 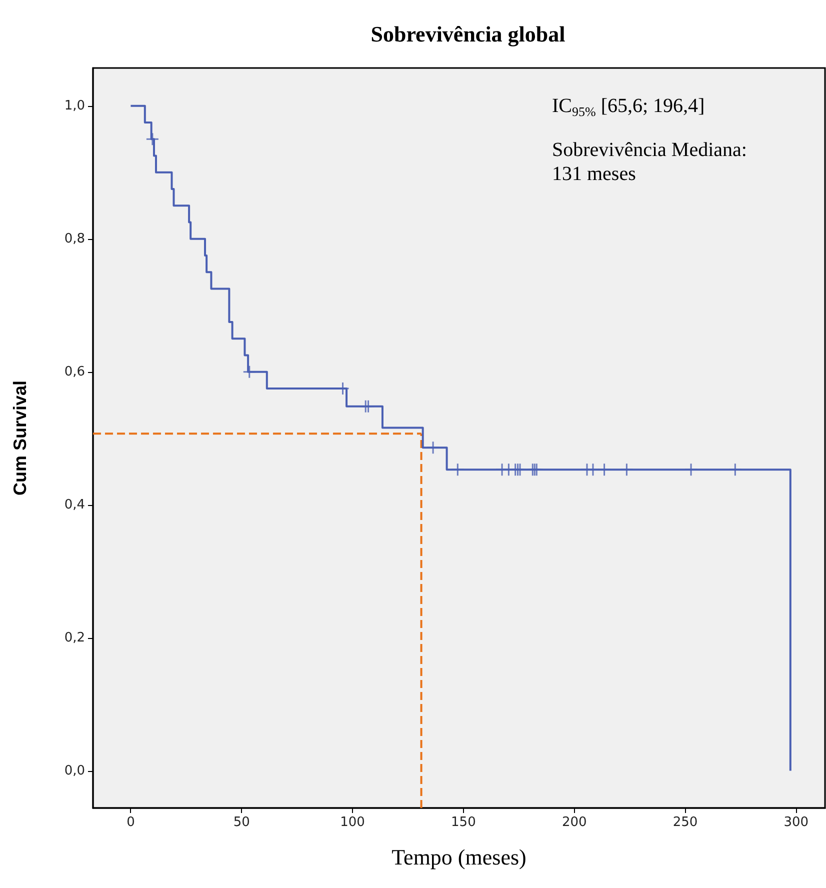 I want to click on x-axis-title: Tempo (meses), so click(x=459, y=857).